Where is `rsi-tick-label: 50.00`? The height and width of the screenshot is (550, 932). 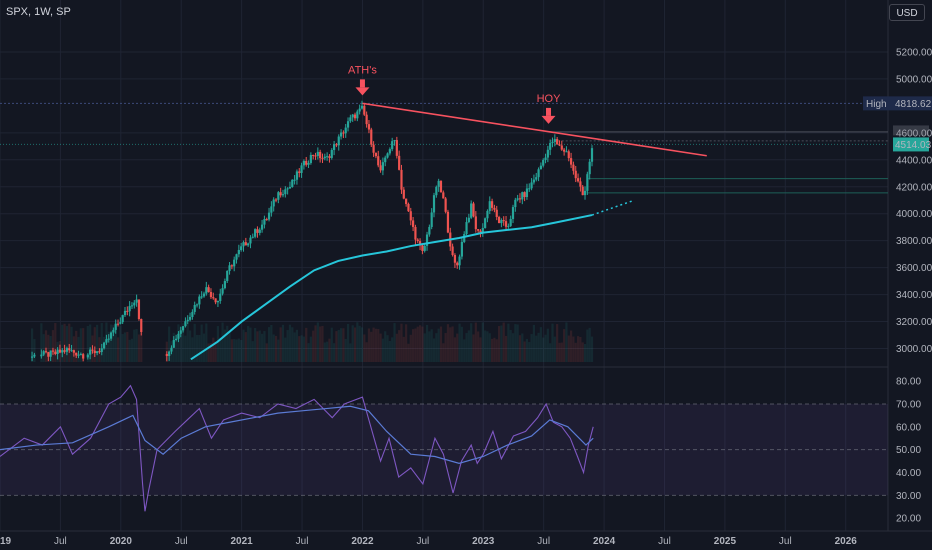 rsi-tick-label: 50.00 is located at coordinates (908, 450).